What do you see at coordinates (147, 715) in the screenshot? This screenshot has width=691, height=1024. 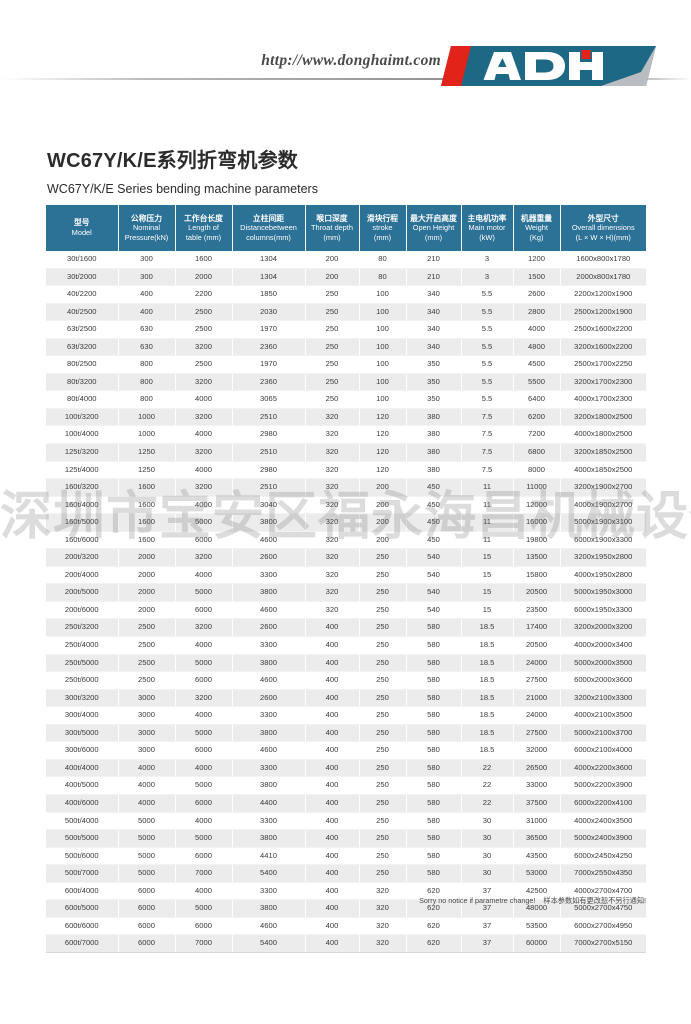 I see `table-cell: 3000` at bounding box center [147, 715].